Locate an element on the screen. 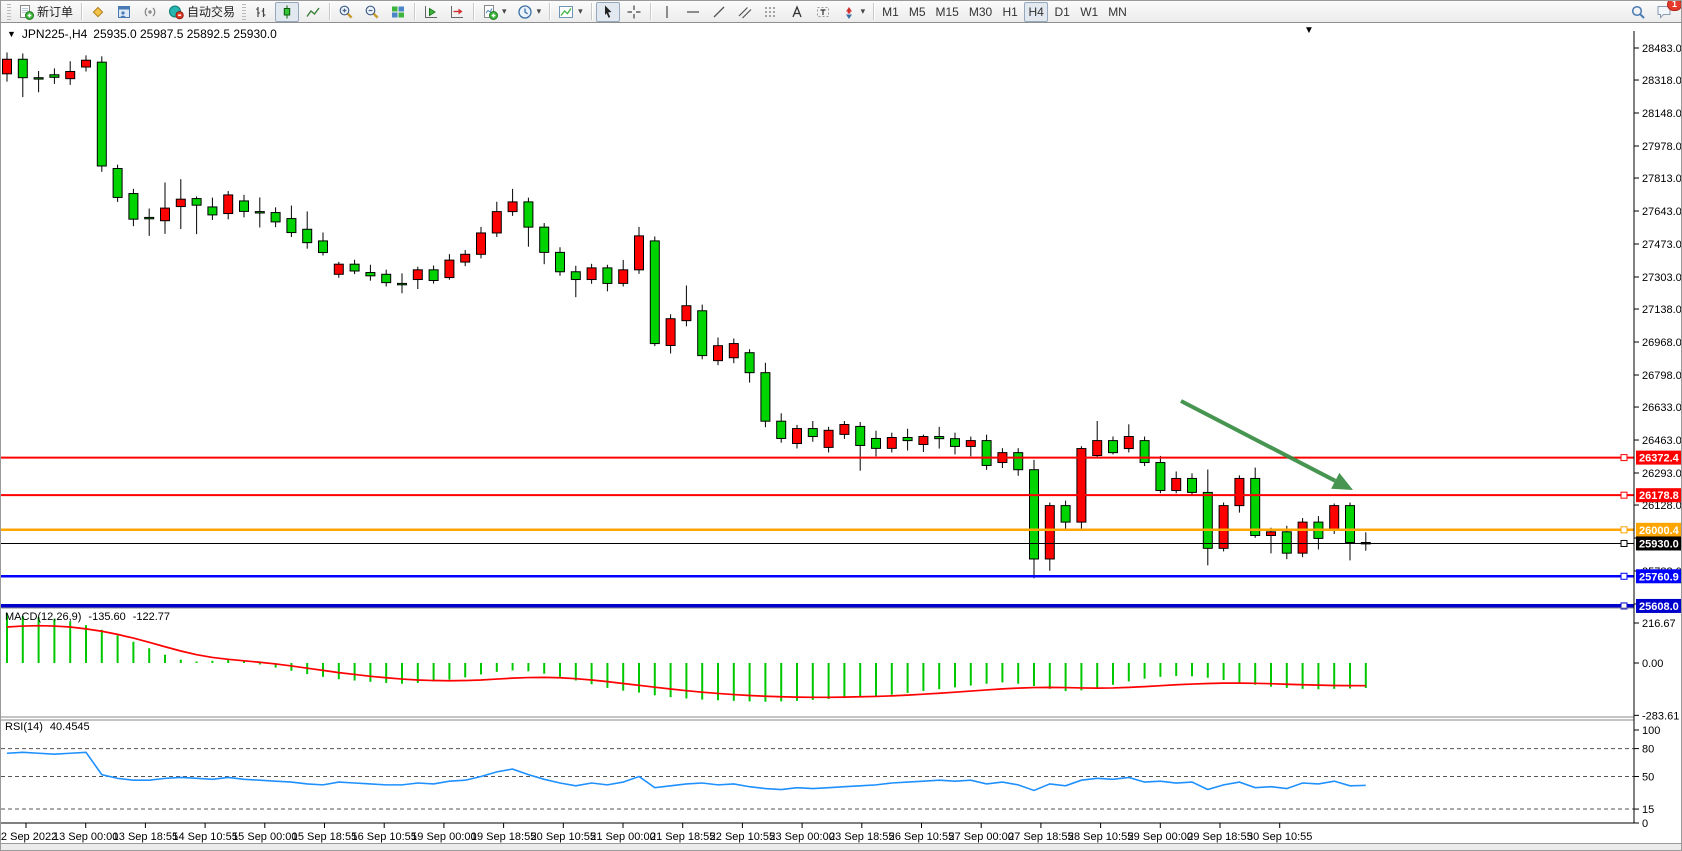 The height and width of the screenshot is (851, 1682). timeframe-button-d1: D1 is located at coordinates (1062, 12).